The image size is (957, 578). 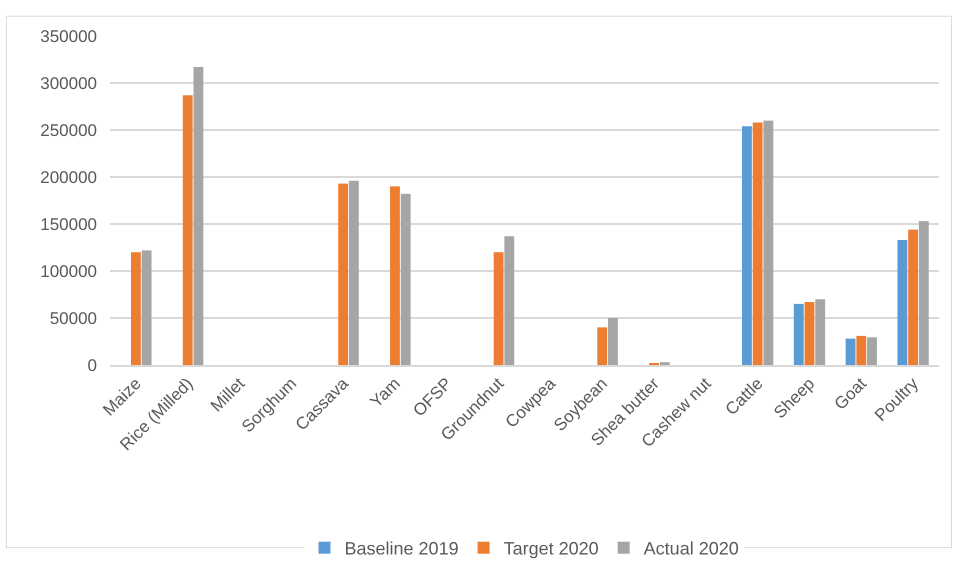 I want to click on y-tick-label: 250000, so click(x=68, y=130).